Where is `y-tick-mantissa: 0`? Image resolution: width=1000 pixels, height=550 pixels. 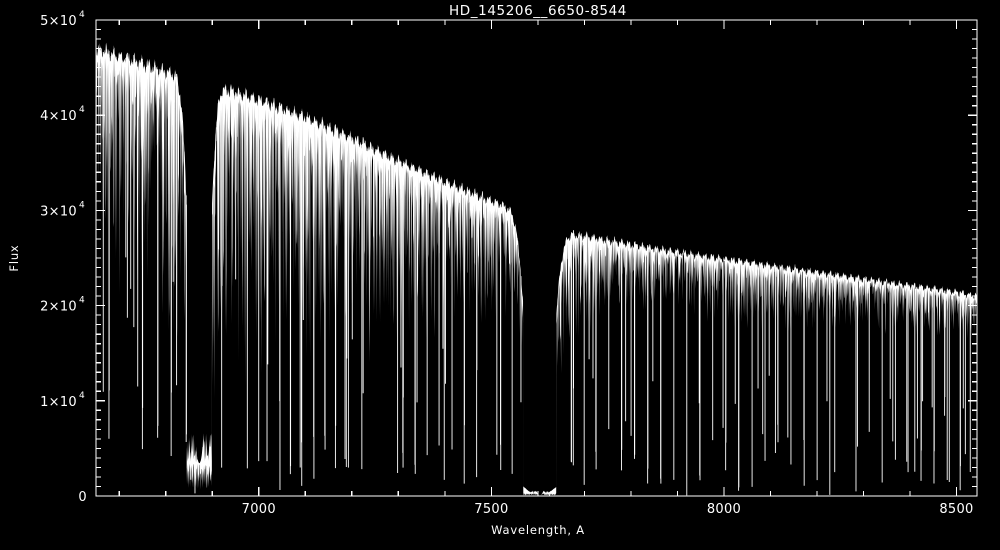
y-tick-mantissa: 0 is located at coordinates (82, 497).